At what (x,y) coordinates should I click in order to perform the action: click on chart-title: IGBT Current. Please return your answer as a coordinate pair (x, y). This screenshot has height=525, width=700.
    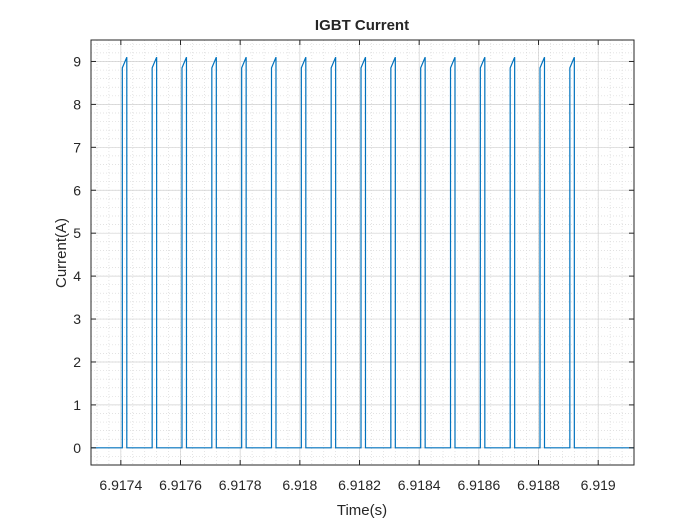
    Looking at the image, I should click on (362, 25).